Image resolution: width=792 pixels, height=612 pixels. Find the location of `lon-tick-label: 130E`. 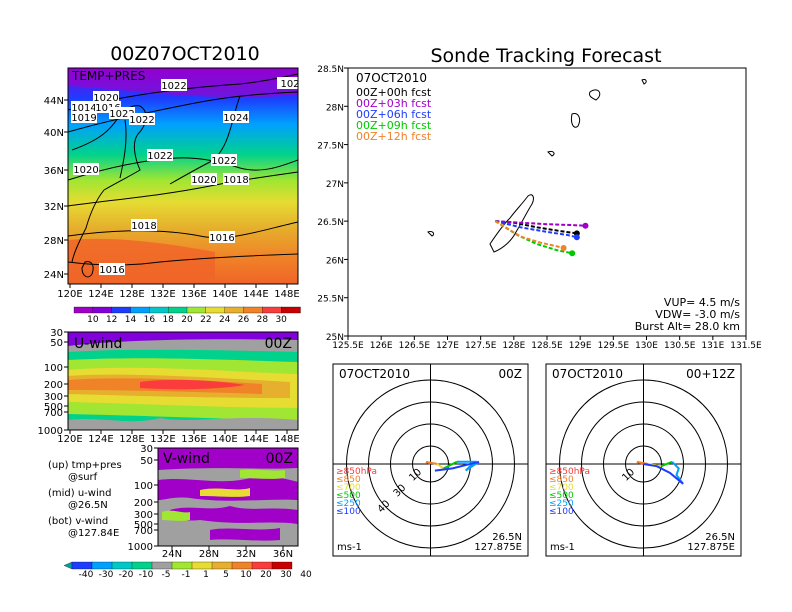

lon-tick-label: 130E is located at coordinates (646, 346).